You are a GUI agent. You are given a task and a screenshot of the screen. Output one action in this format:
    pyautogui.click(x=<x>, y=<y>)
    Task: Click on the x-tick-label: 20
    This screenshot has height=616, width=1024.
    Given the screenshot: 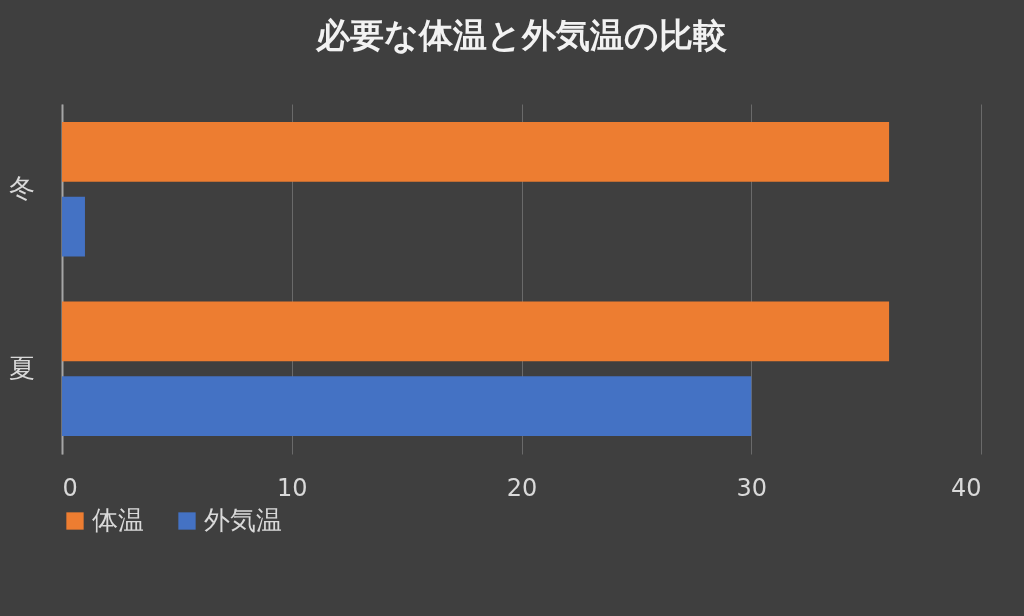 What is the action you would take?
    pyautogui.click(x=522, y=487)
    